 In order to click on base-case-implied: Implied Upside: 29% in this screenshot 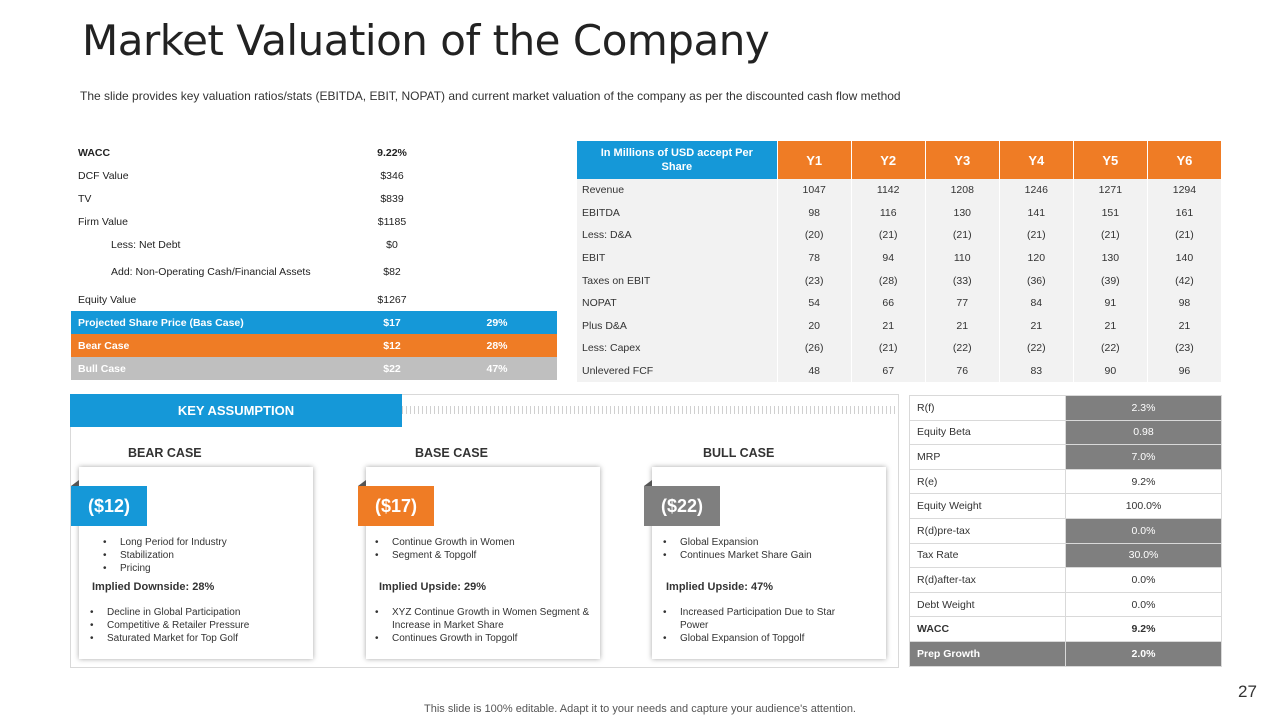, I will do `click(432, 587)`.